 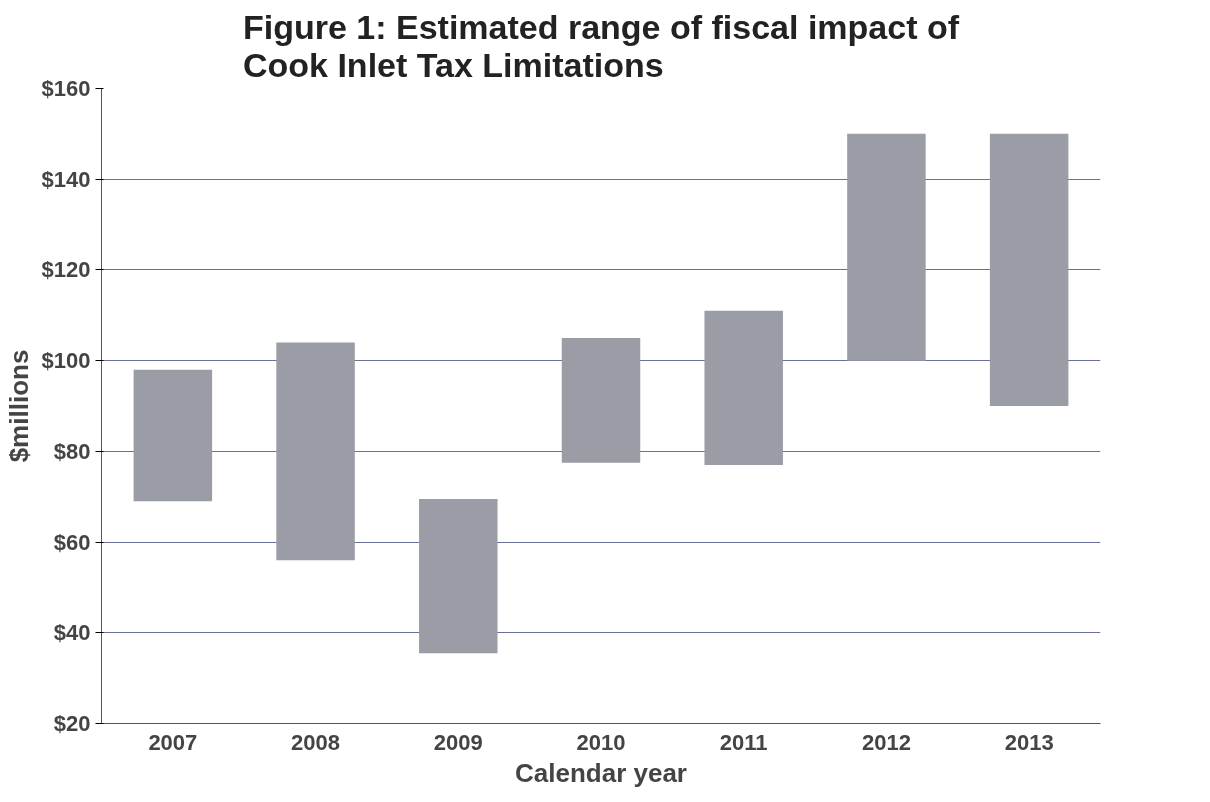 I want to click on y-tick-label: $120, so click(x=66, y=270).